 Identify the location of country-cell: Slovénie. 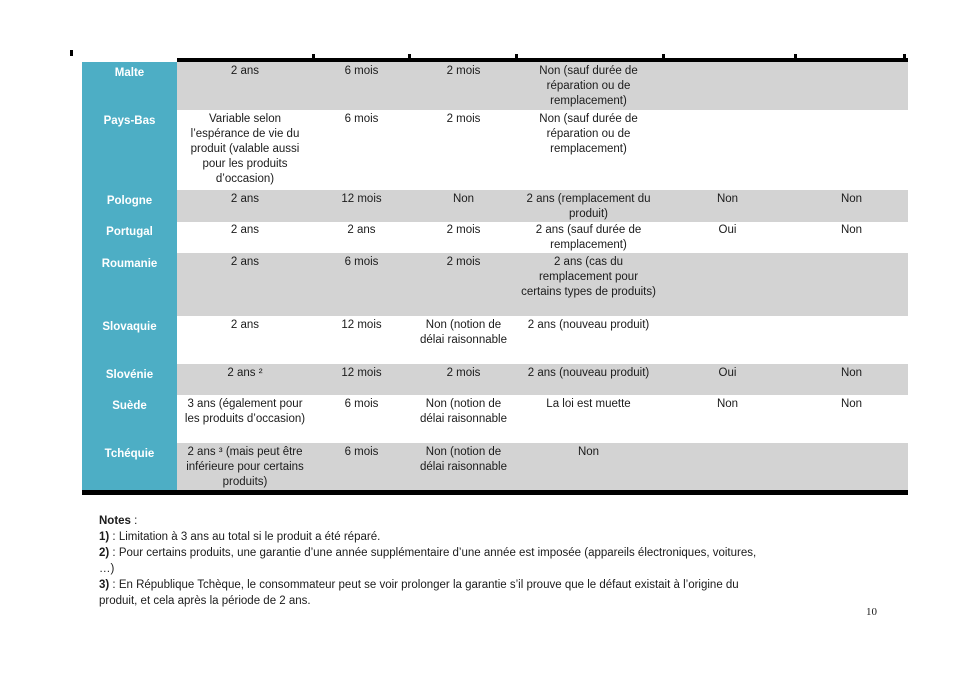
(129, 379).